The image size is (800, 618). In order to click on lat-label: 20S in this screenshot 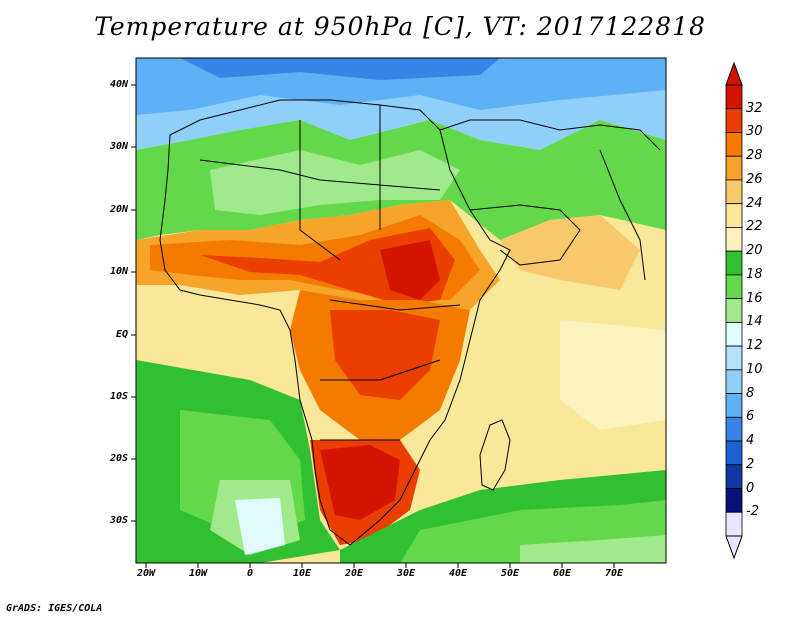, I will do `click(118, 458)`.